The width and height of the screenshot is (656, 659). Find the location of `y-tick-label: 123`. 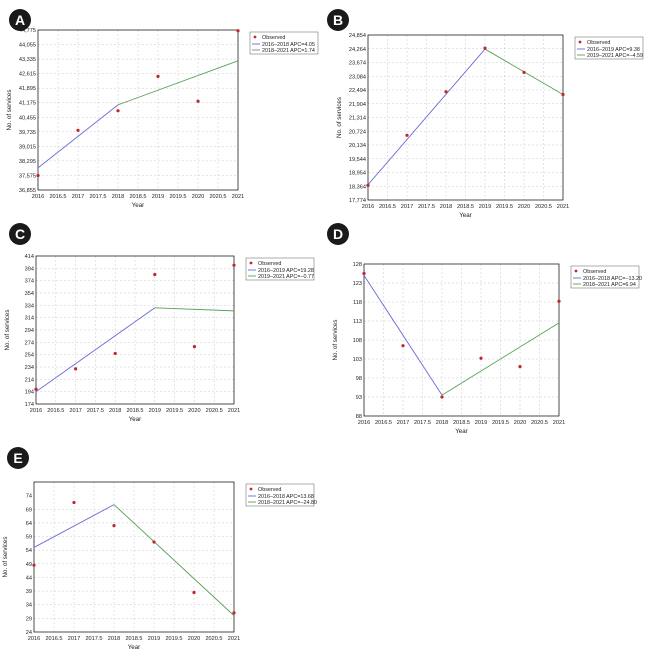

y-tick-label: 123 is located at coordinates (357, 284).